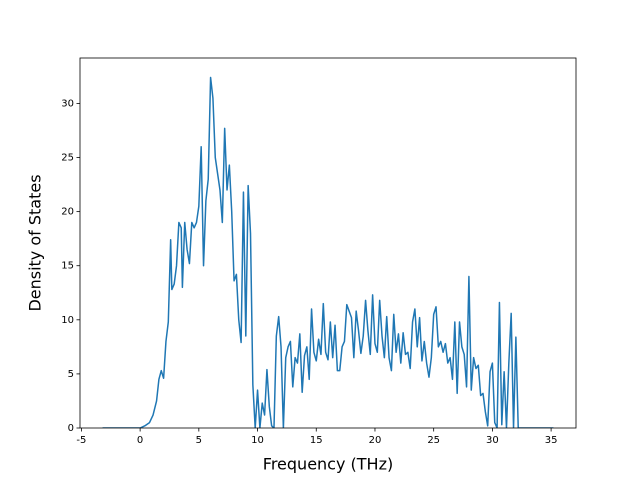 The image size is (640, 480). What do you see at coordinates (35, 242) in the screenshot?
I see `y-axis-label: Density of States` at bounding box center [35, 242].